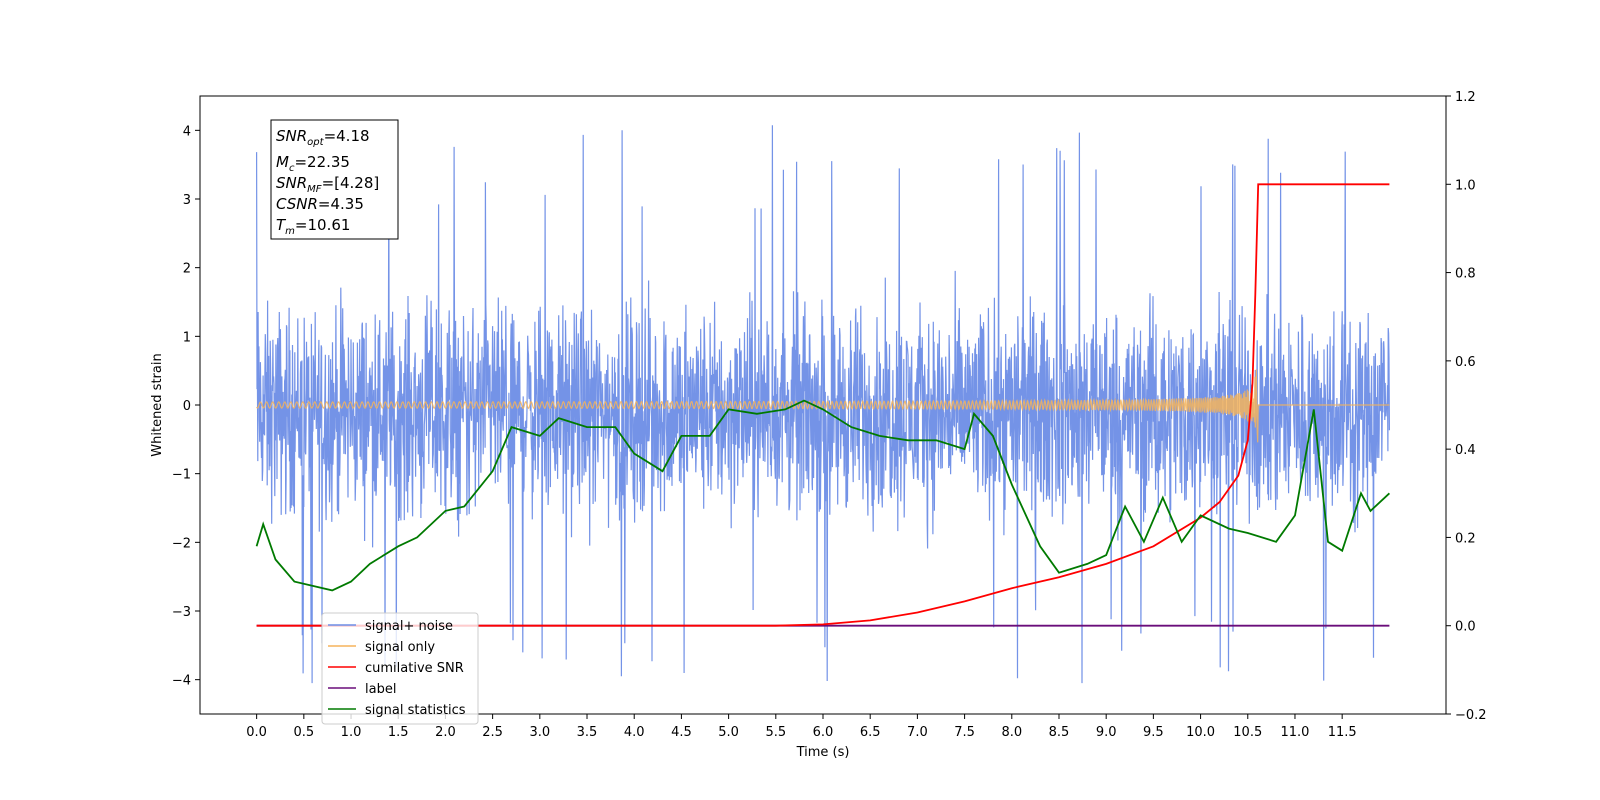  Describe the element at coordinates (1465, 538) in the screenshot. I see `y-right-tick-label: 0.2` at that location.